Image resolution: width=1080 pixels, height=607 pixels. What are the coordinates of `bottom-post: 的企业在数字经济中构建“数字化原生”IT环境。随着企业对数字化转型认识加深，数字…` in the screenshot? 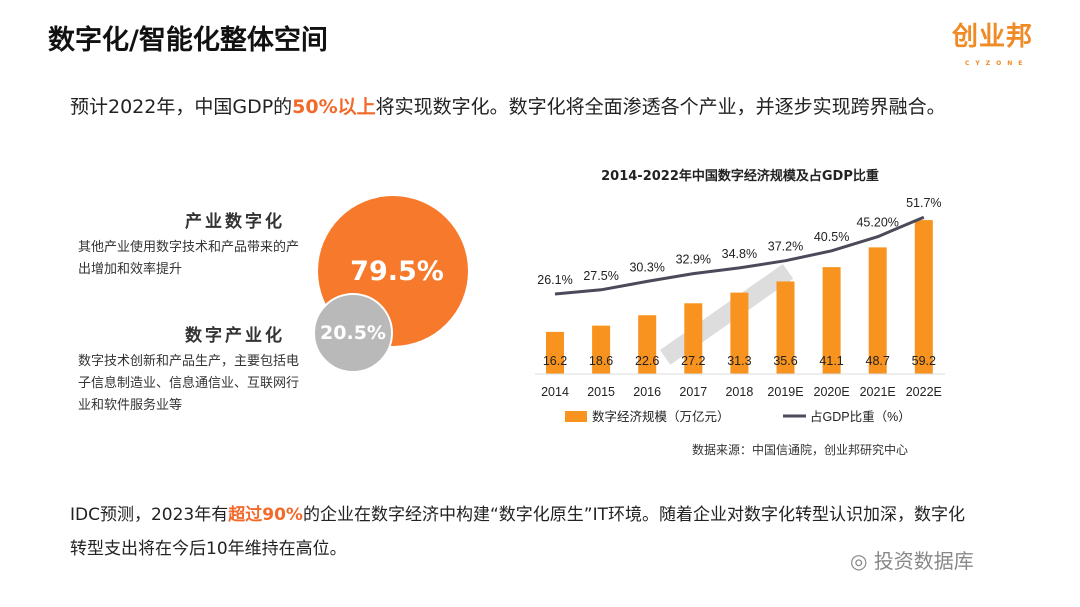 It's located at (517, 532).